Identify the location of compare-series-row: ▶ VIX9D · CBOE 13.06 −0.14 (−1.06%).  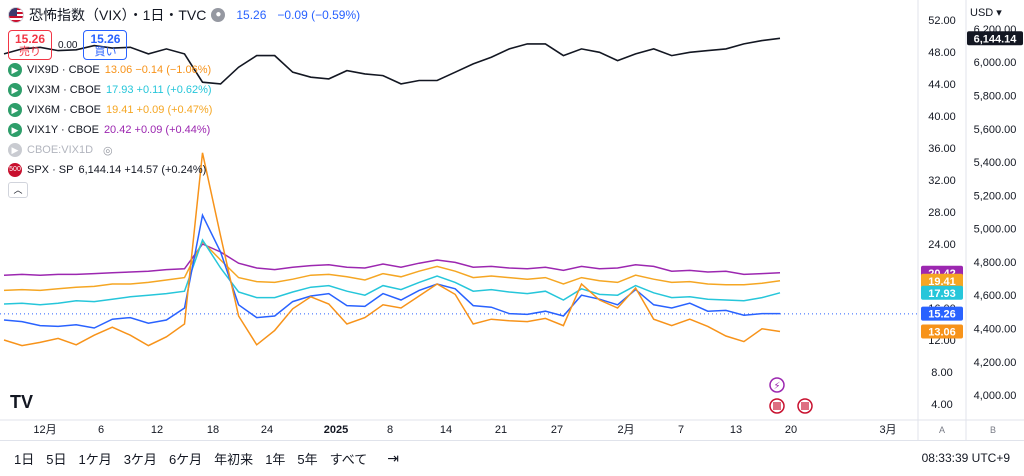
(184, 70).